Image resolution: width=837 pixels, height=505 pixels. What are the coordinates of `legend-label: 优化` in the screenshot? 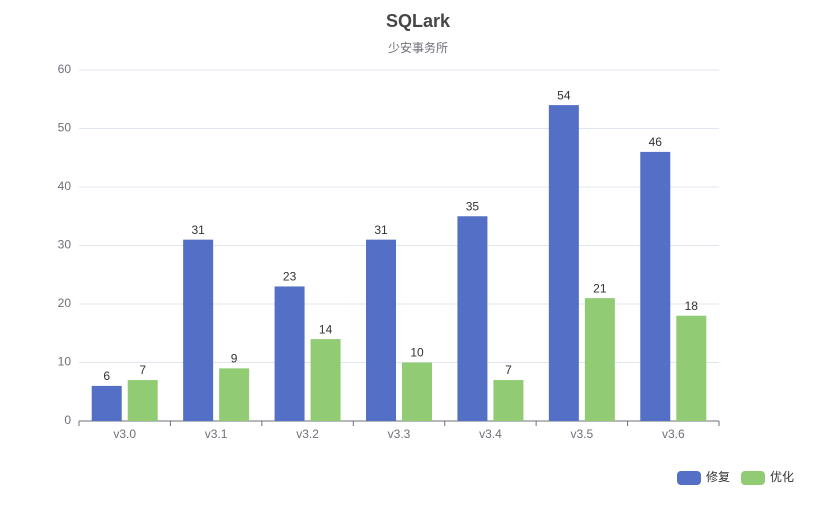 It's located at (782, 477).